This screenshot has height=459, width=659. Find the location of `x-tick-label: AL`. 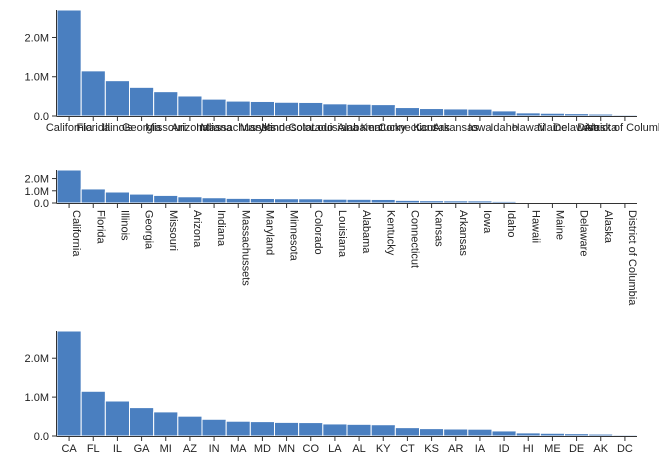

x-tick-label: AL is located at coordinates (358, 449).